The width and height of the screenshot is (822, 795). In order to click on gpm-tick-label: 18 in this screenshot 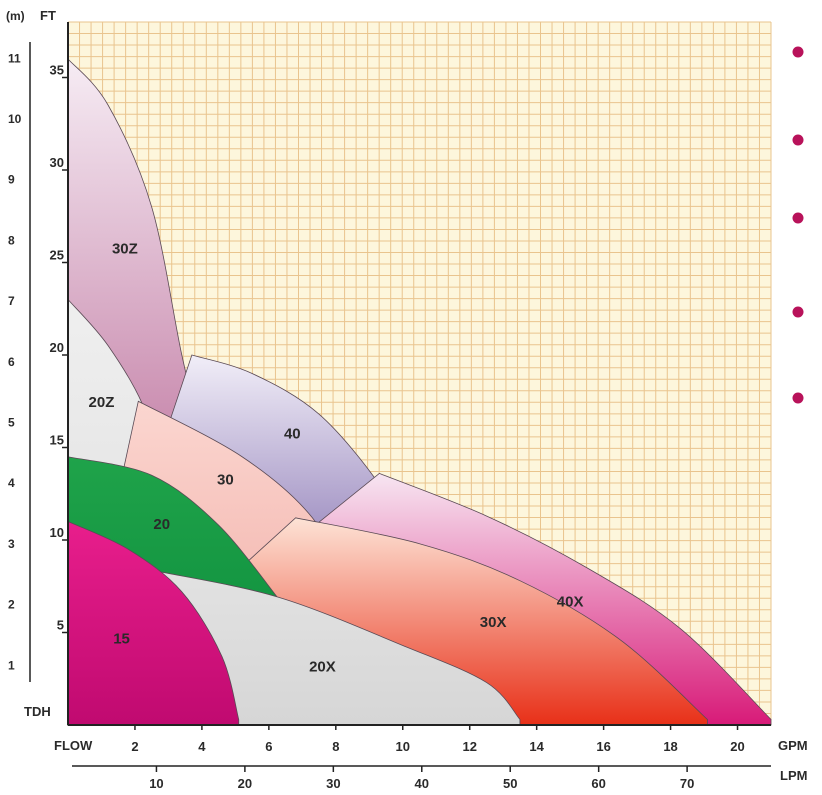, I will do `click(670, 746)`.